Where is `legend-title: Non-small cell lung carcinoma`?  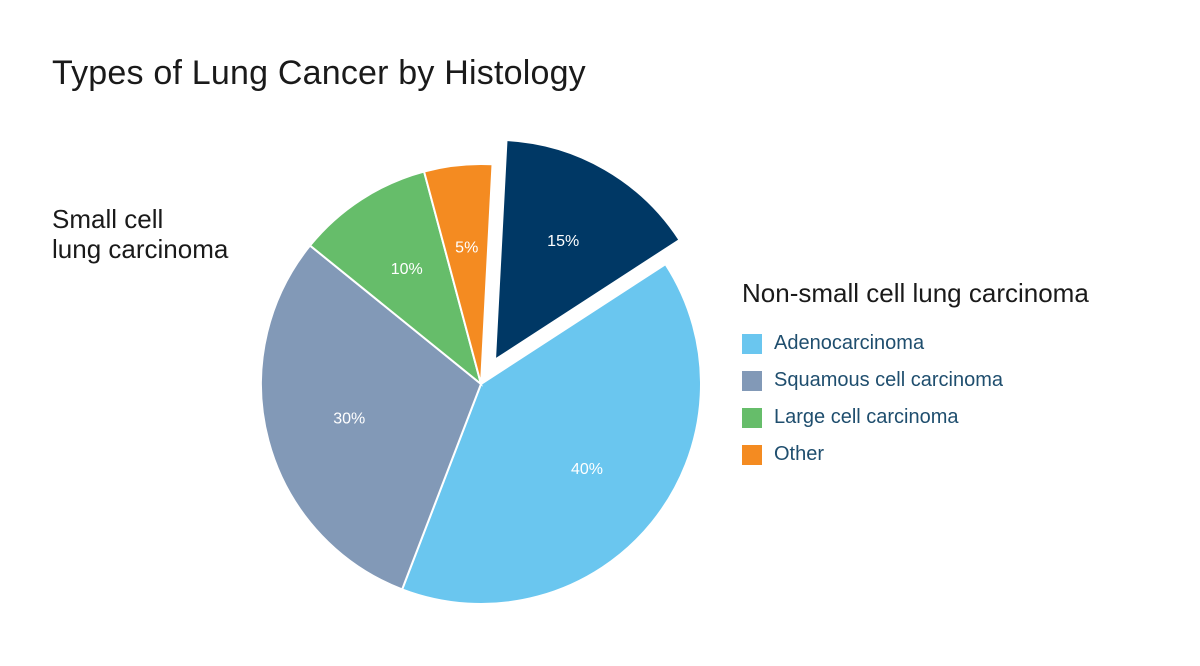 legend-title: Non-small cell lung carcinoma is located at coordinates (915, 293).